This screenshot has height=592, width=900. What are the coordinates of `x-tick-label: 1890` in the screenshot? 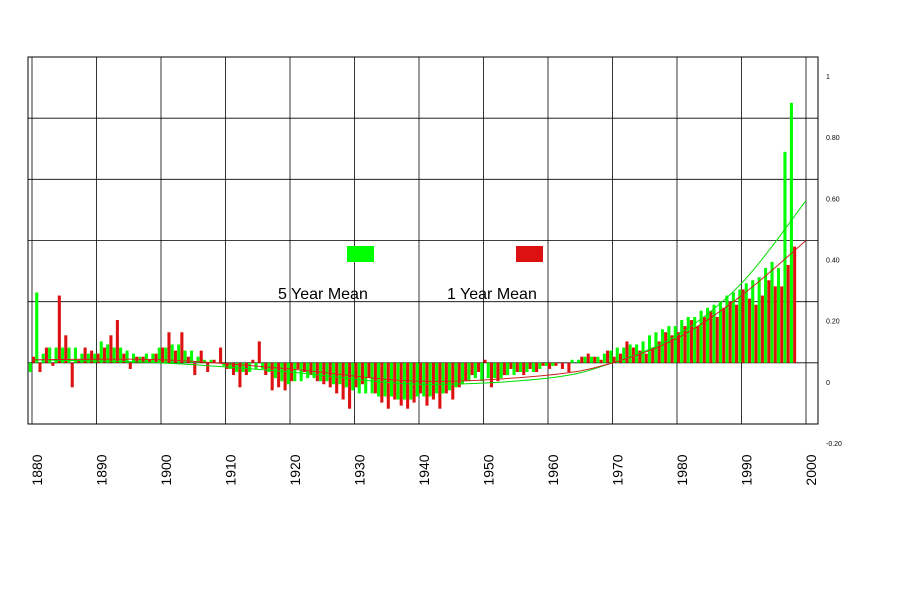 It's located at (102, 469).